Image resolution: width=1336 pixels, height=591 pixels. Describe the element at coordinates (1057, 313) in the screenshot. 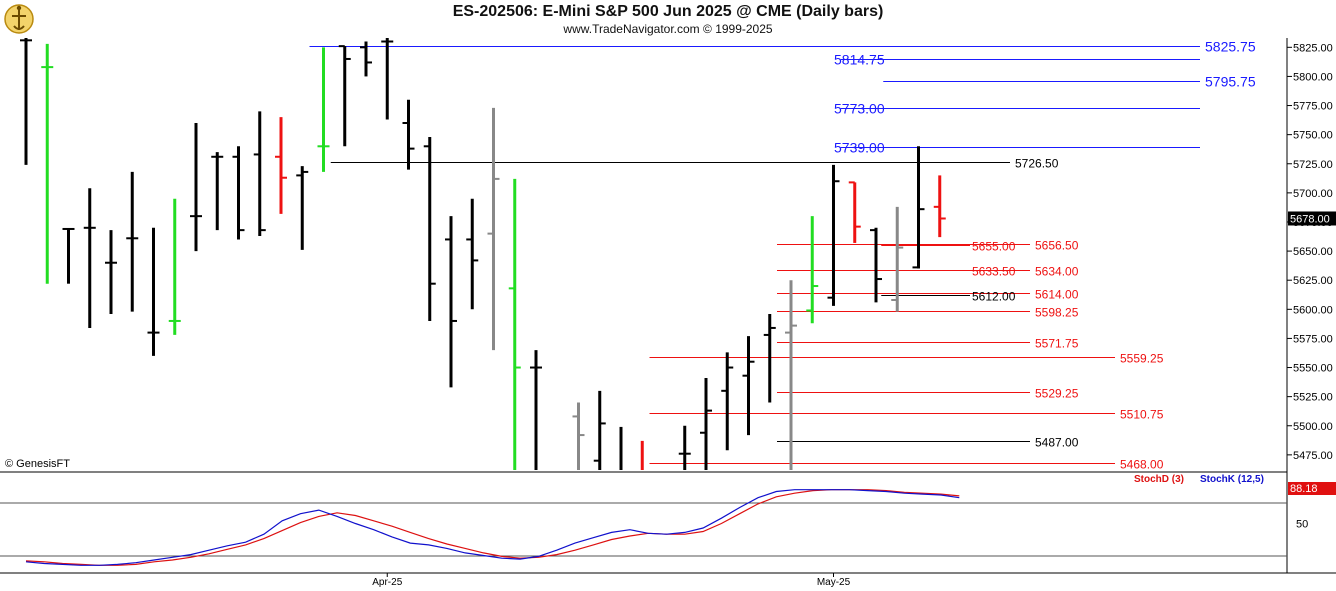

I see `level-label: 5598.25` at that location.